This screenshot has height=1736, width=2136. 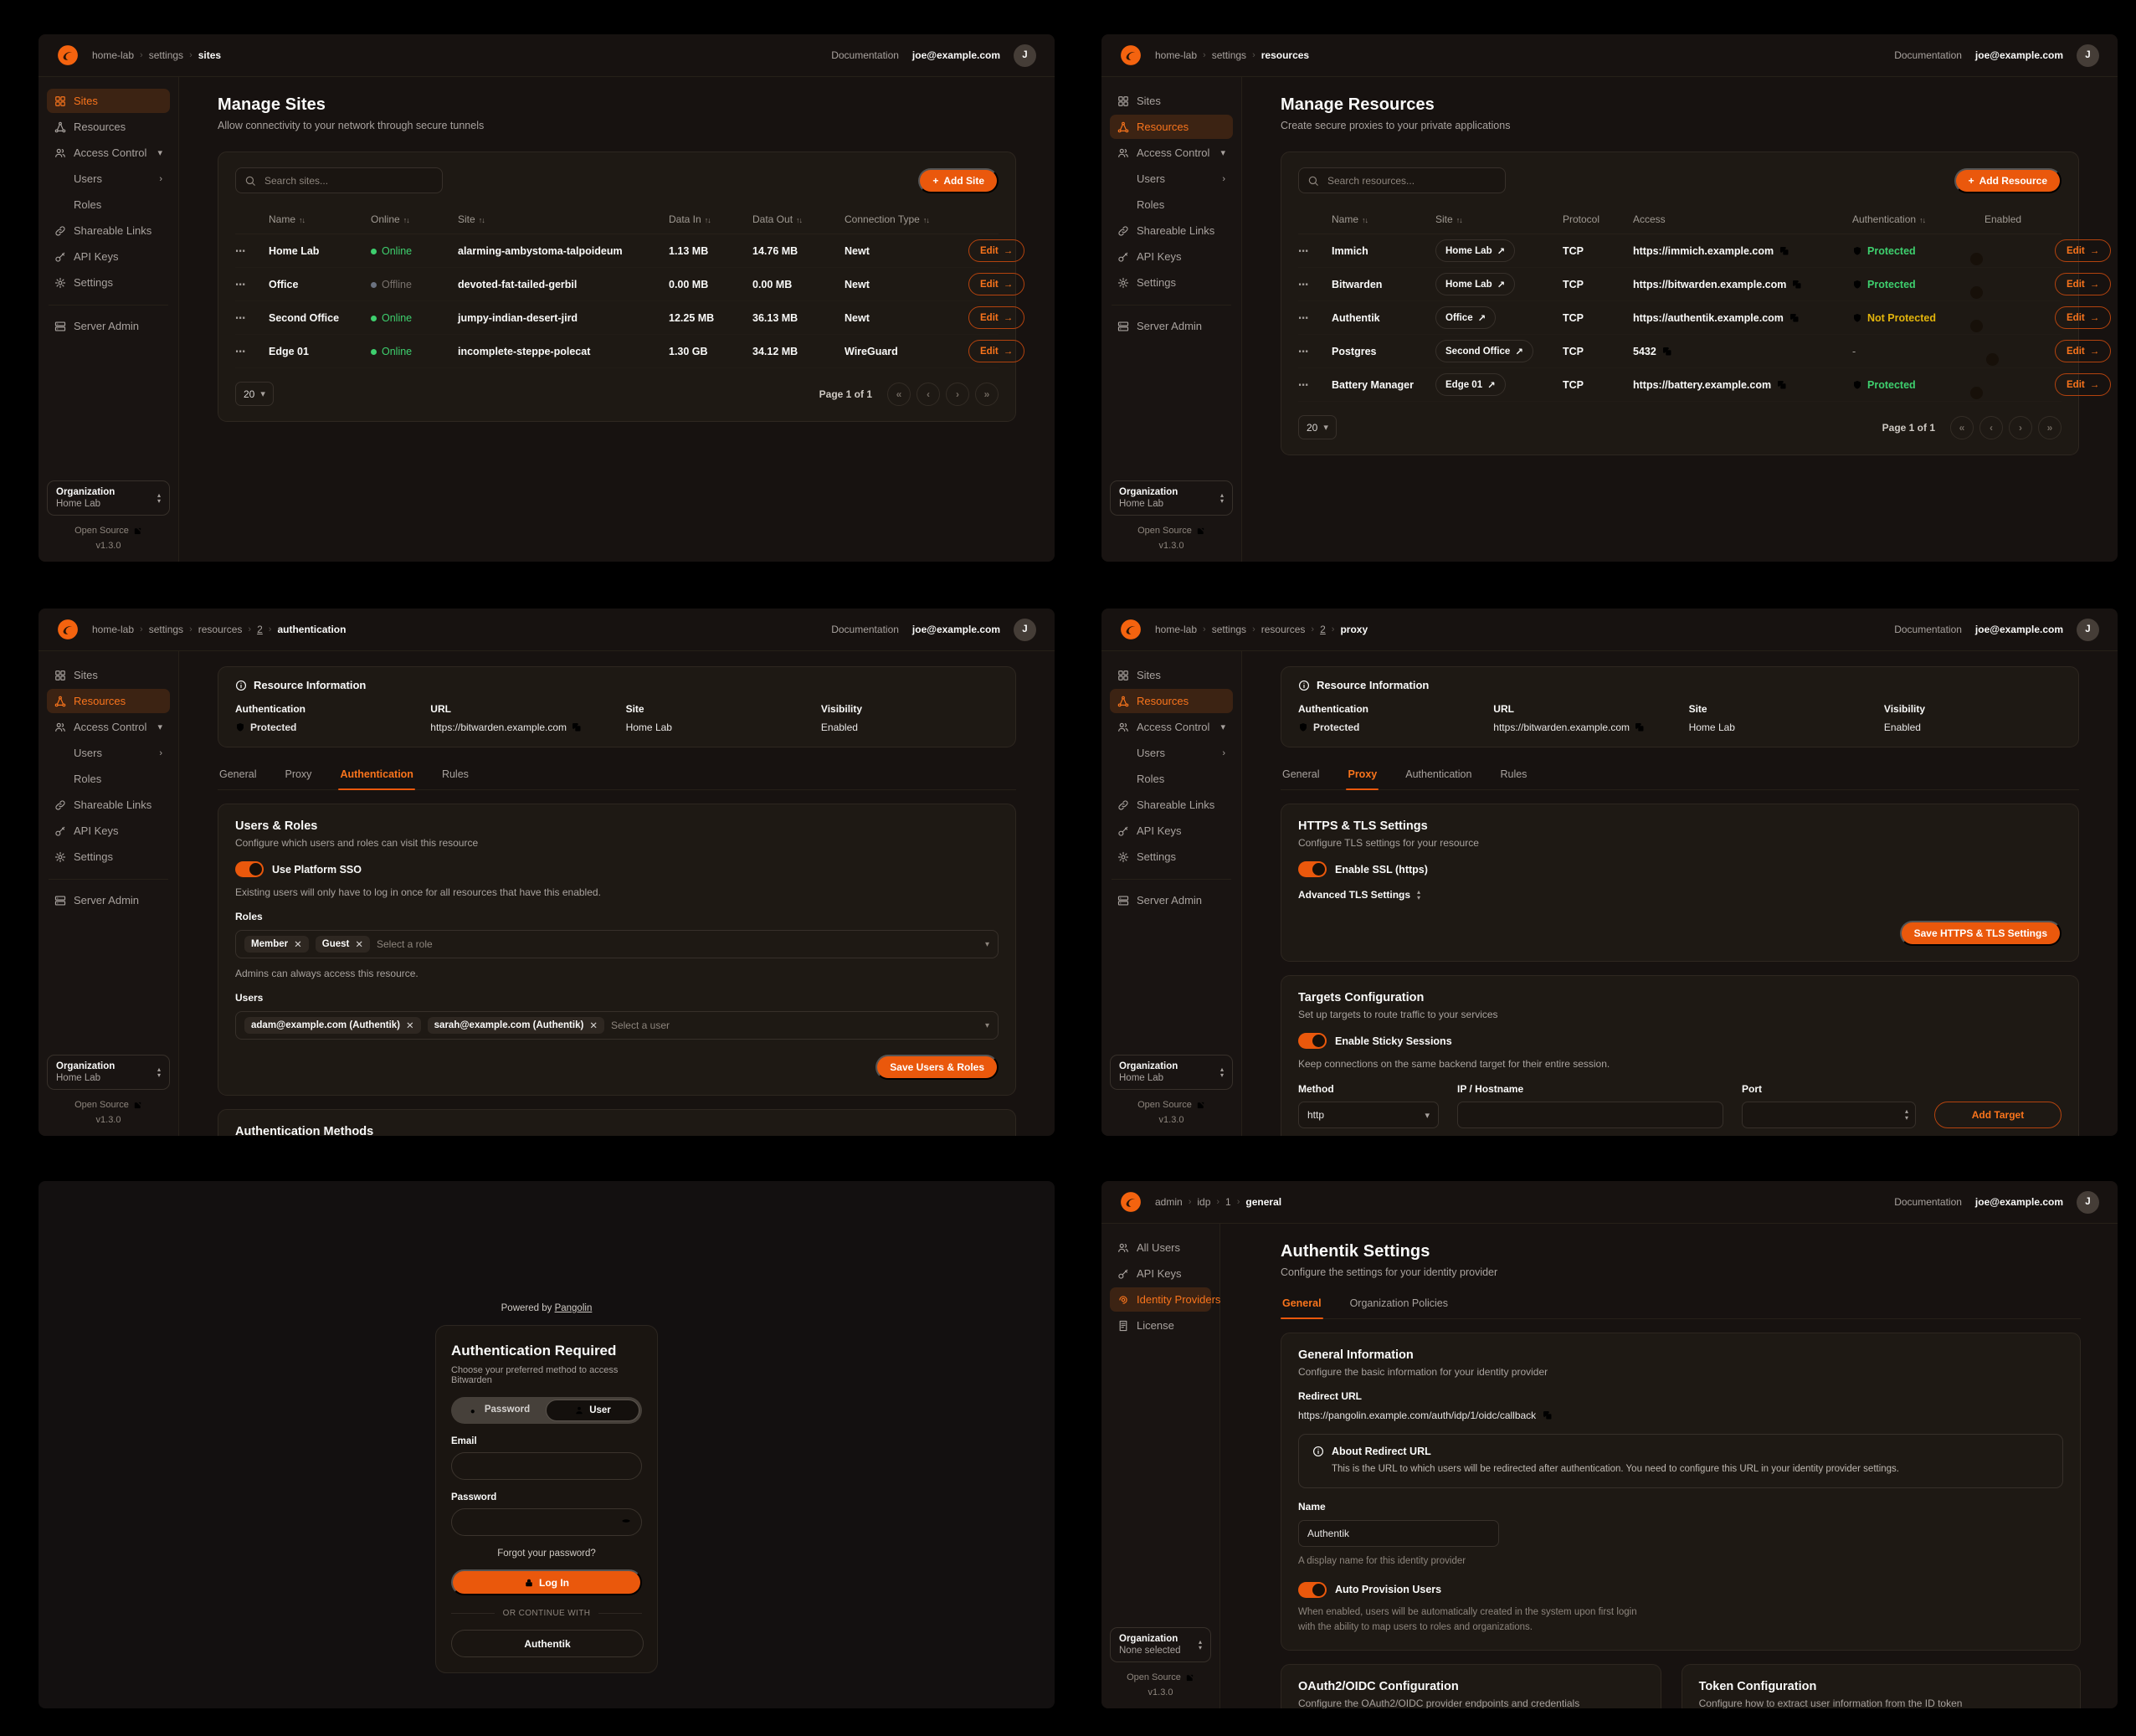 What do you see at coordinates (298, 774) in the screenshot?
I see `tab-proxy: Proxy` at bounding box center [298, 774].